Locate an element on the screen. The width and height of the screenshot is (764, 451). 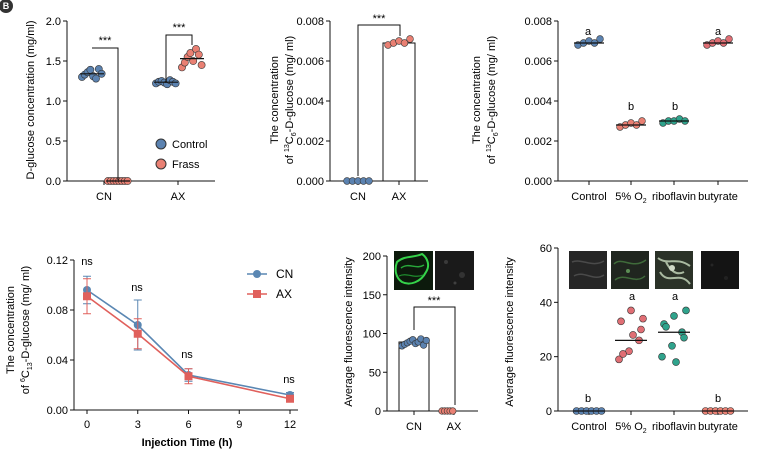
p5-marks is located at coordinates (432, 375).